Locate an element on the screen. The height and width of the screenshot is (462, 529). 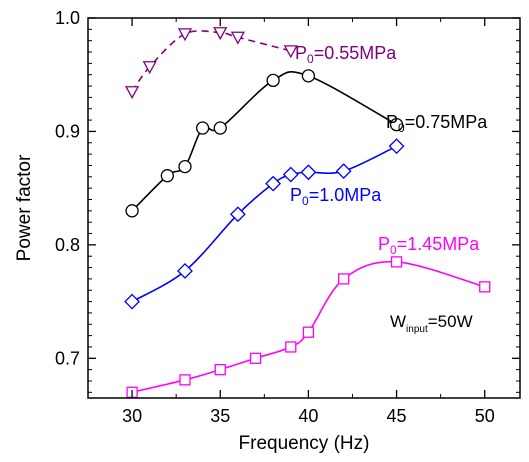
y-axis-title: Power factor is located at coordinates (24, 207).